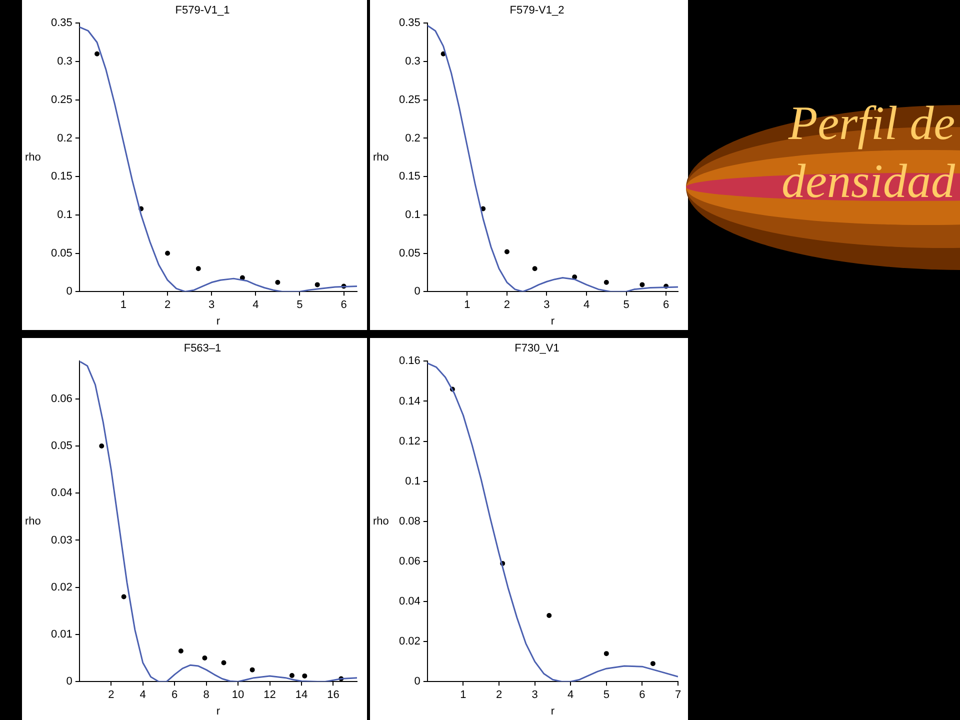 The image size is (960, 720). Describe the element at coordinates (238, 695) in the screenshot. I see `x-tick-label: 10` at that location.